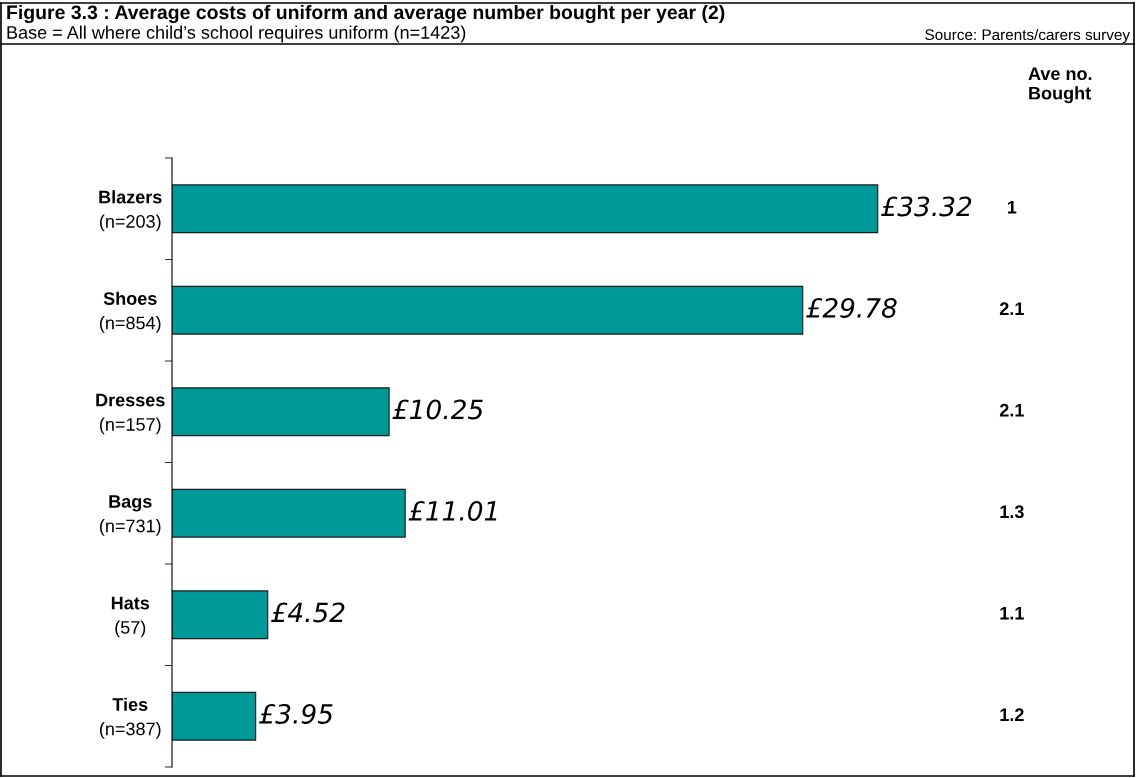 The width and height of the screenshot is (1136, 778). What do you see at coordinates (1060, 85) in the screenshot?
I see `text: Ave no. Bought` at bounding box center [1060, 85].